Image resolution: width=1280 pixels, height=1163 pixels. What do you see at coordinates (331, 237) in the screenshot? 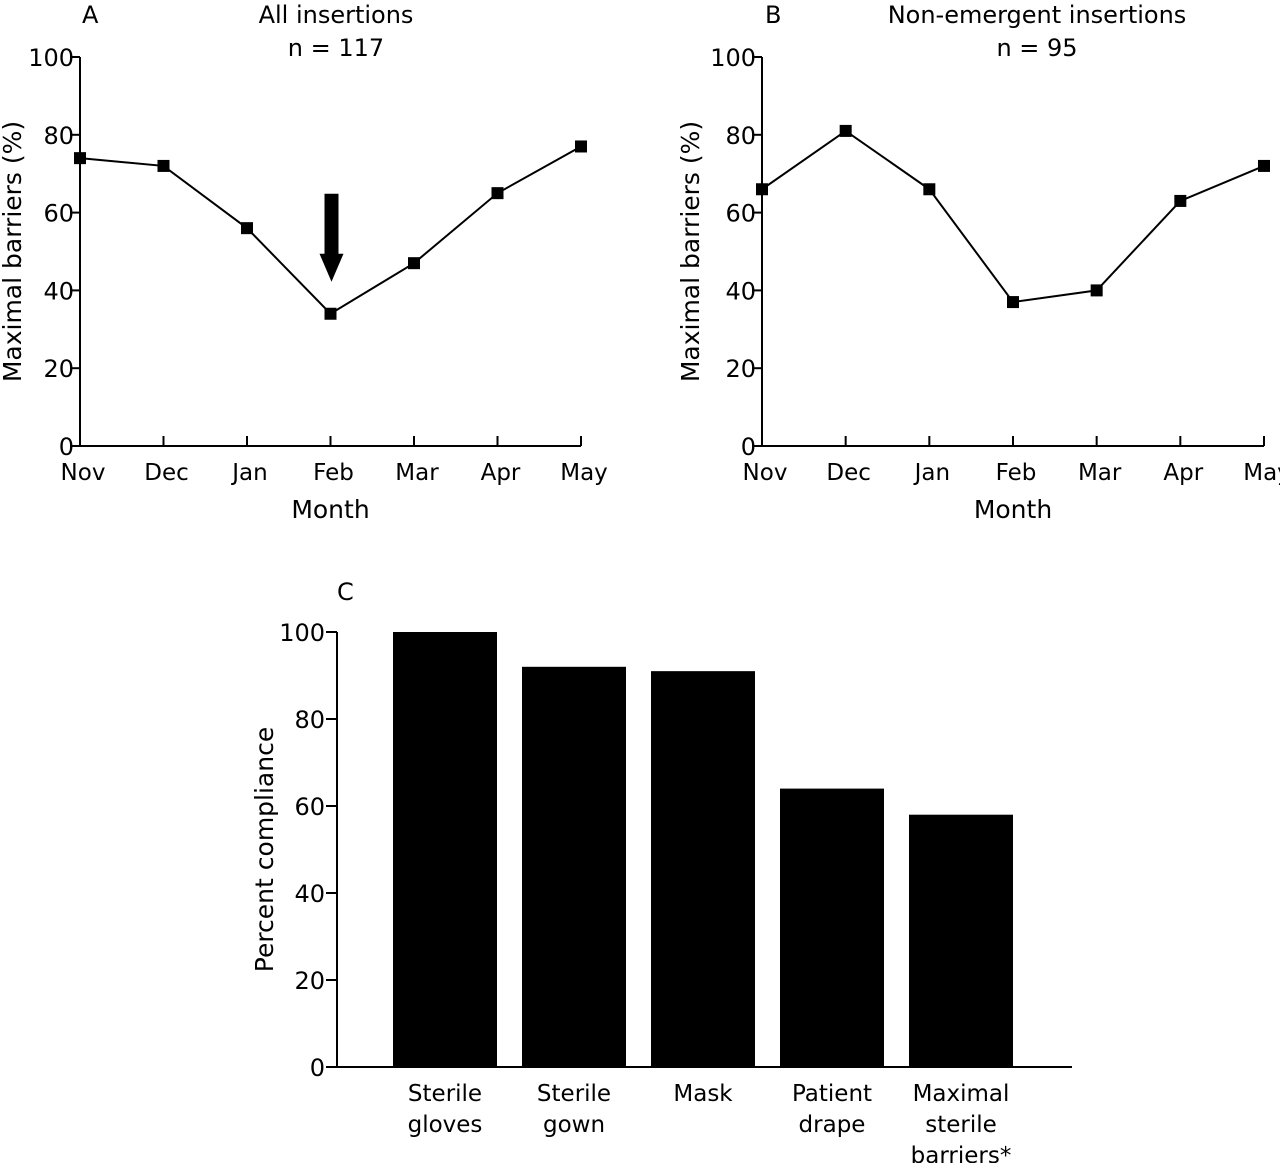
I see `annotation-arrow` at bounding box center [331, 237].